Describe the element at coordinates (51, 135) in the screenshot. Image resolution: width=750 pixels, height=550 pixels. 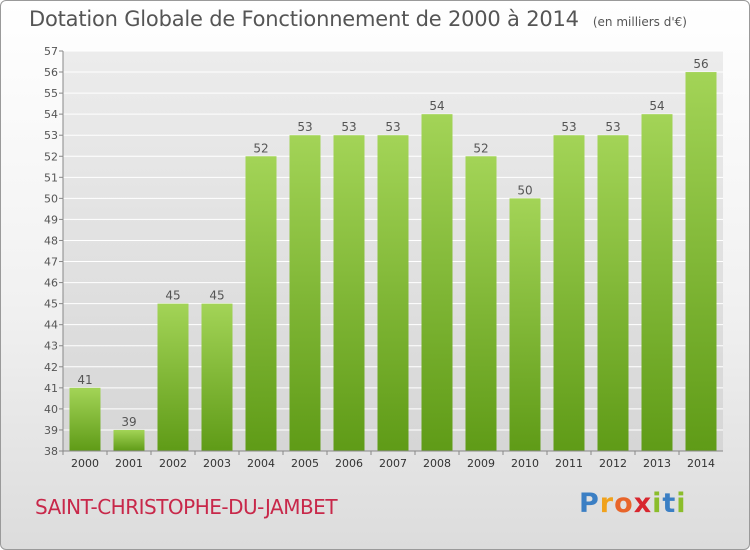
I see `y-tick-label: 53` at that location.